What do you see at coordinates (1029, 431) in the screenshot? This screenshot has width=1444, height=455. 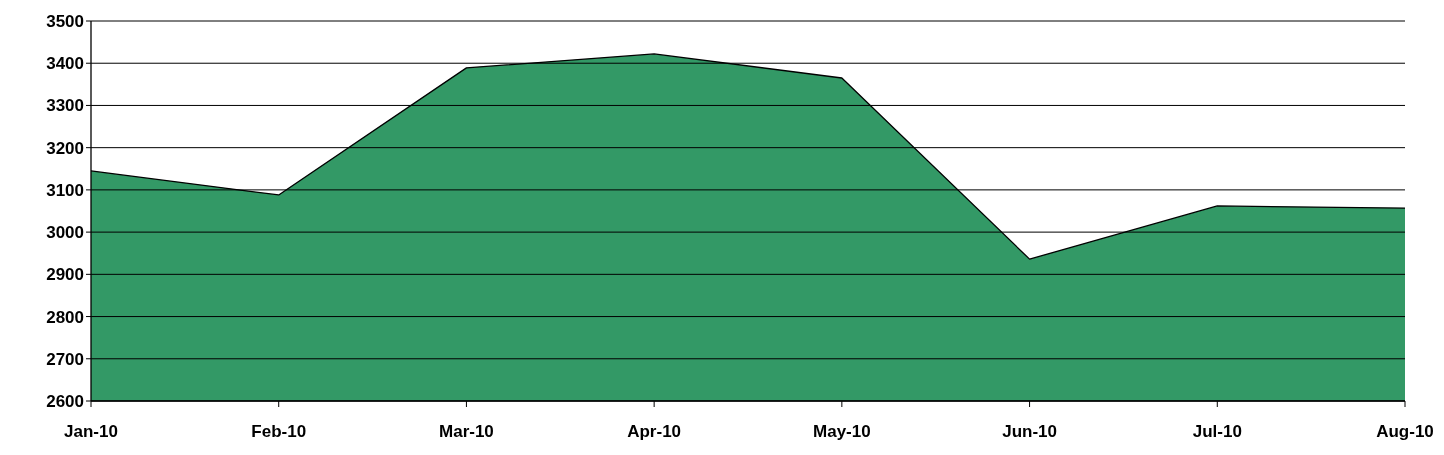 I see `x-tick-label: Jun-10` at bounding box center [1029, 431].